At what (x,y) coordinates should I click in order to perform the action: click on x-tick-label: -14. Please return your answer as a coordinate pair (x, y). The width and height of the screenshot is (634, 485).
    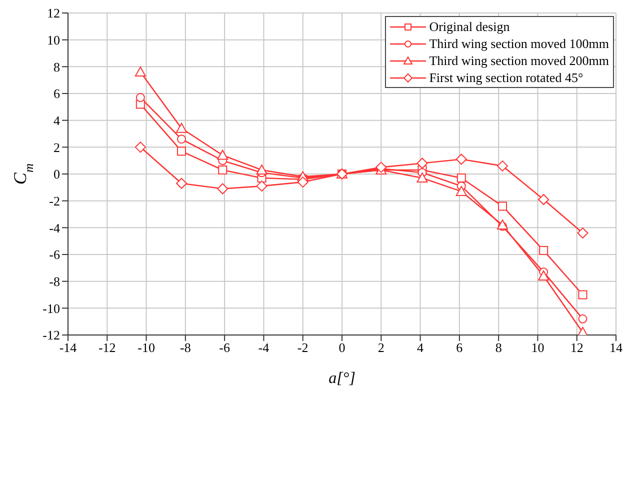
    Looking at the image, I should click on (68, 348).